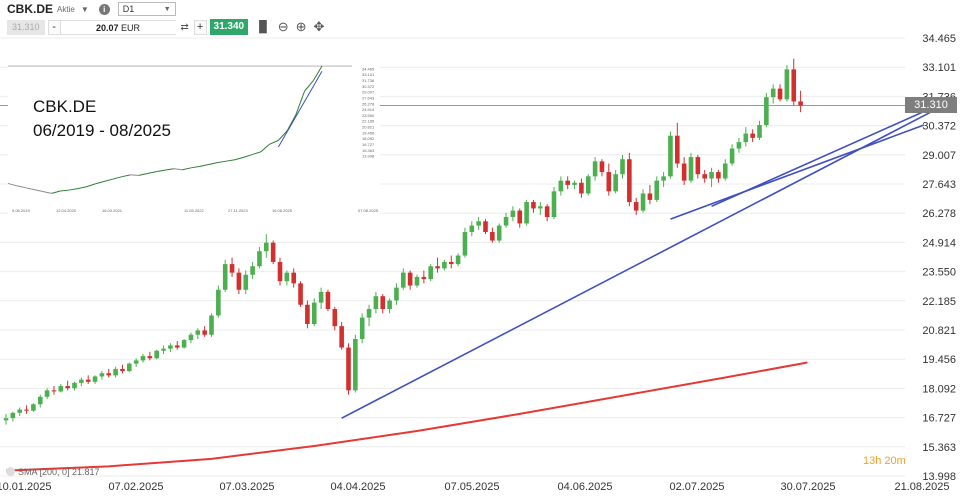 This screenshot has width=962, height=497. What do you see at coordinates (26, 27) in the screenshot?
I see `bid-price-button: 31.310` at bounding box center [26, 27].